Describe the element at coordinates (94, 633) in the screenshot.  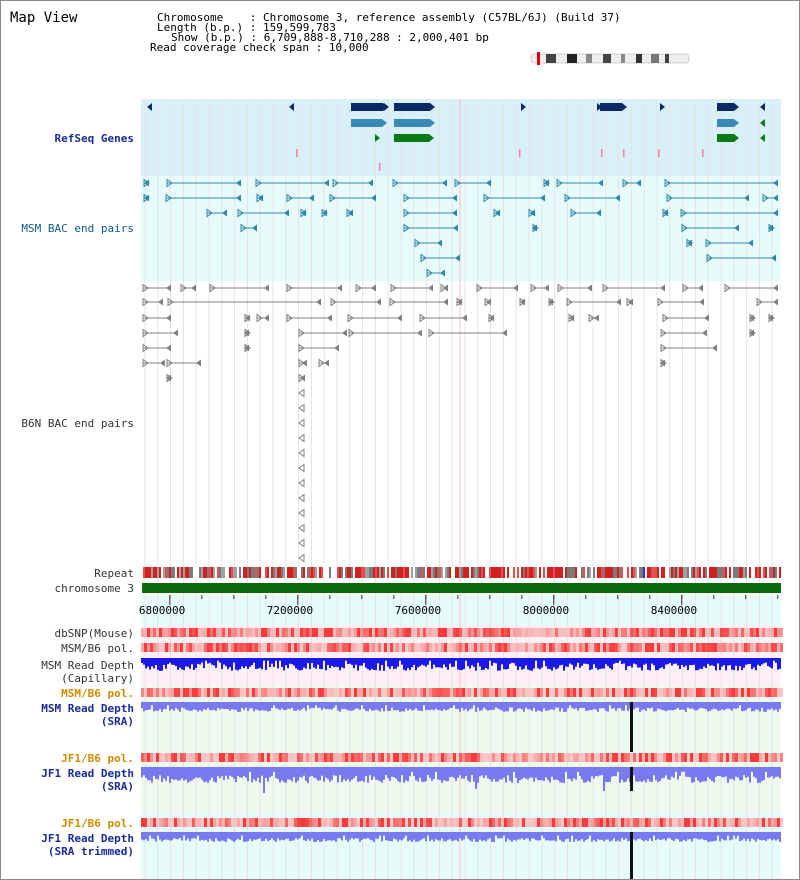
I see `track-label-dbsnp: dbSNP(Mouse)` at that location.